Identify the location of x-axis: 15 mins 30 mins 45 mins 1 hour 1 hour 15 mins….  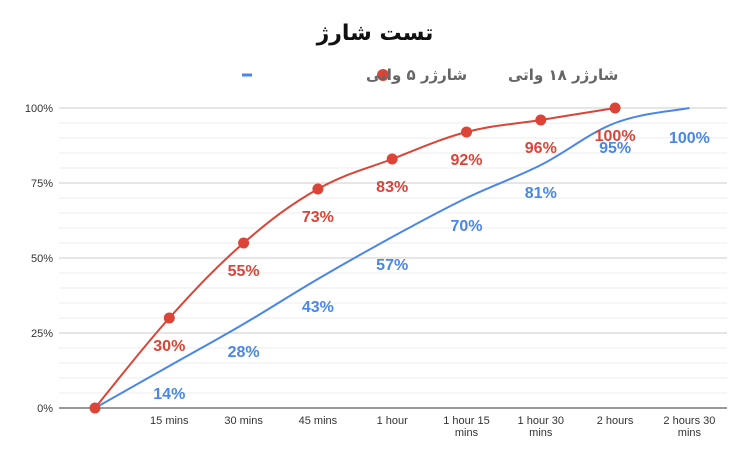
(432, 427).